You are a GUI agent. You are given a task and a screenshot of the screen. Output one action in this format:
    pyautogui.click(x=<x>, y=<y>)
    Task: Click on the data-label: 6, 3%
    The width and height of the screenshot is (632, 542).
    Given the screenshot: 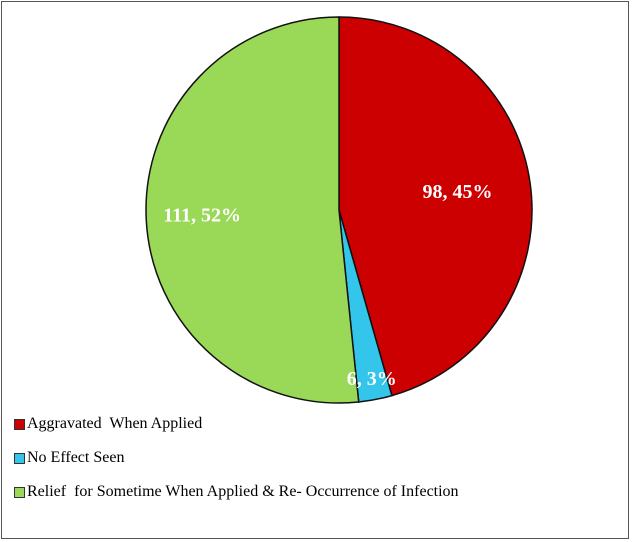 What is the action you would take?
    pyautogui.click(x=372, y=379)
    